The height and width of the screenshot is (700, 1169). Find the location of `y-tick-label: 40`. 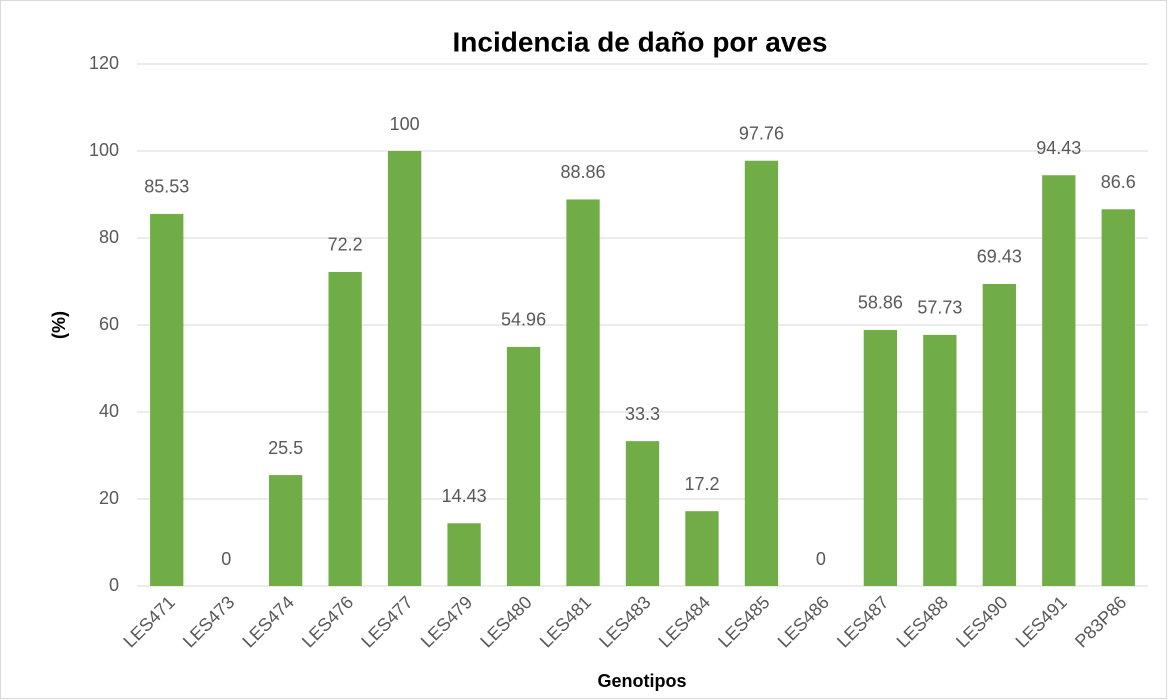

y-tick-label: 40 is located at coordinates (109, 411).